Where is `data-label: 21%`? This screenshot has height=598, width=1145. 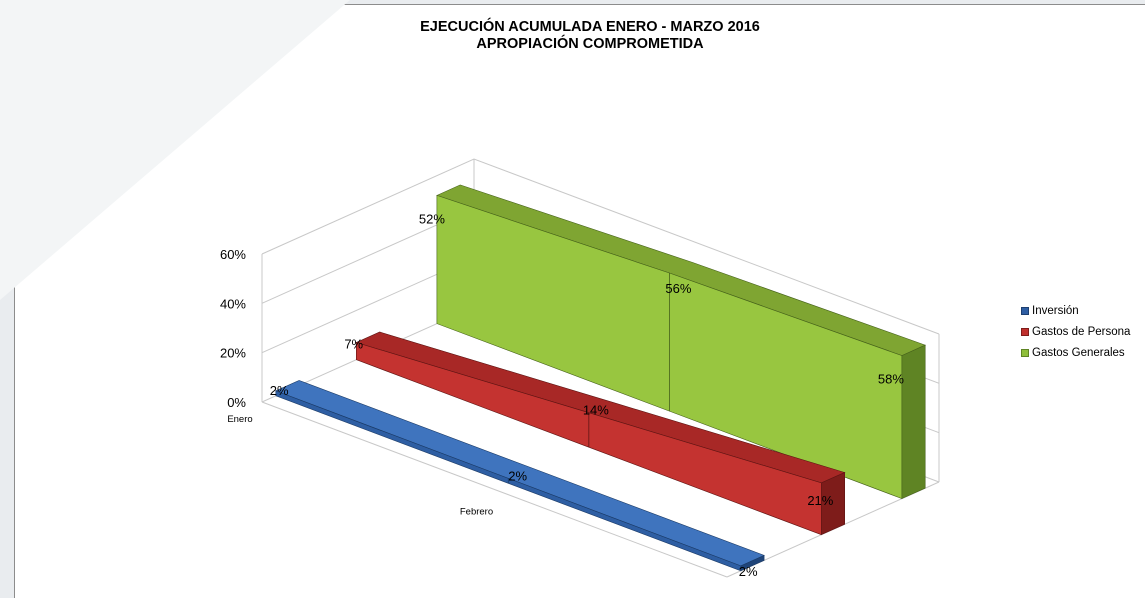
data-label: 21% is located at coordinates (820, 500).